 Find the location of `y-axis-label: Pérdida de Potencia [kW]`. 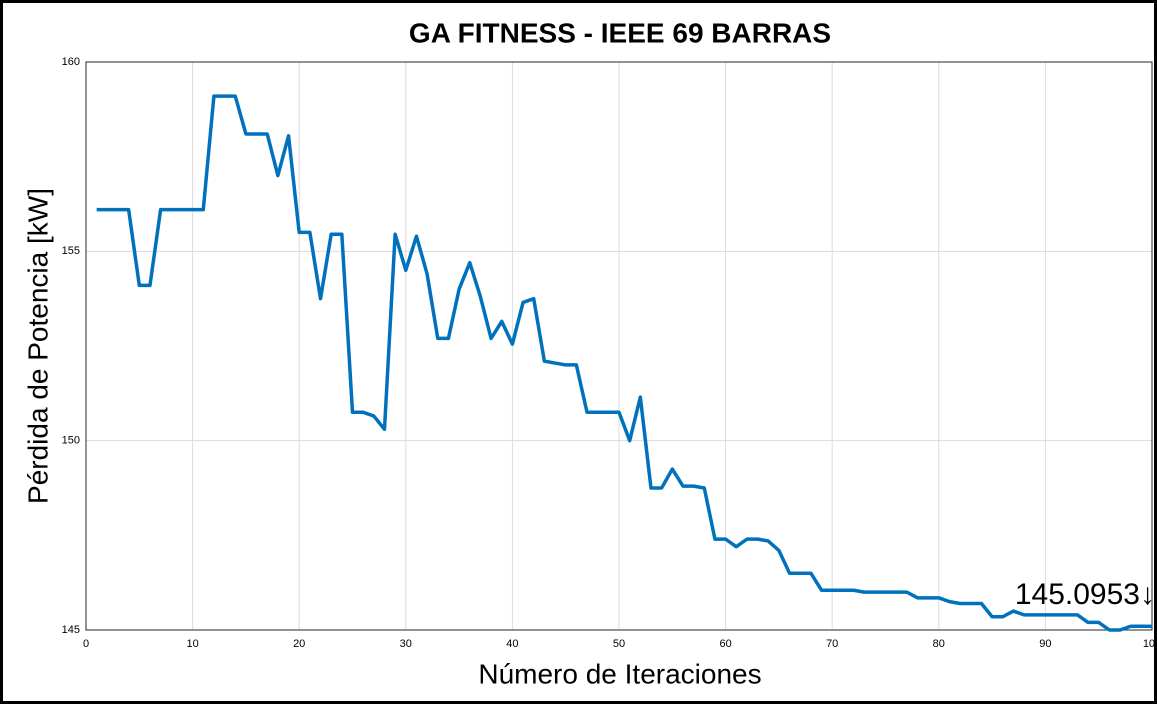

y-axis-label: Pérdida de Potencia [kW] is located at coordinates (37, 346).